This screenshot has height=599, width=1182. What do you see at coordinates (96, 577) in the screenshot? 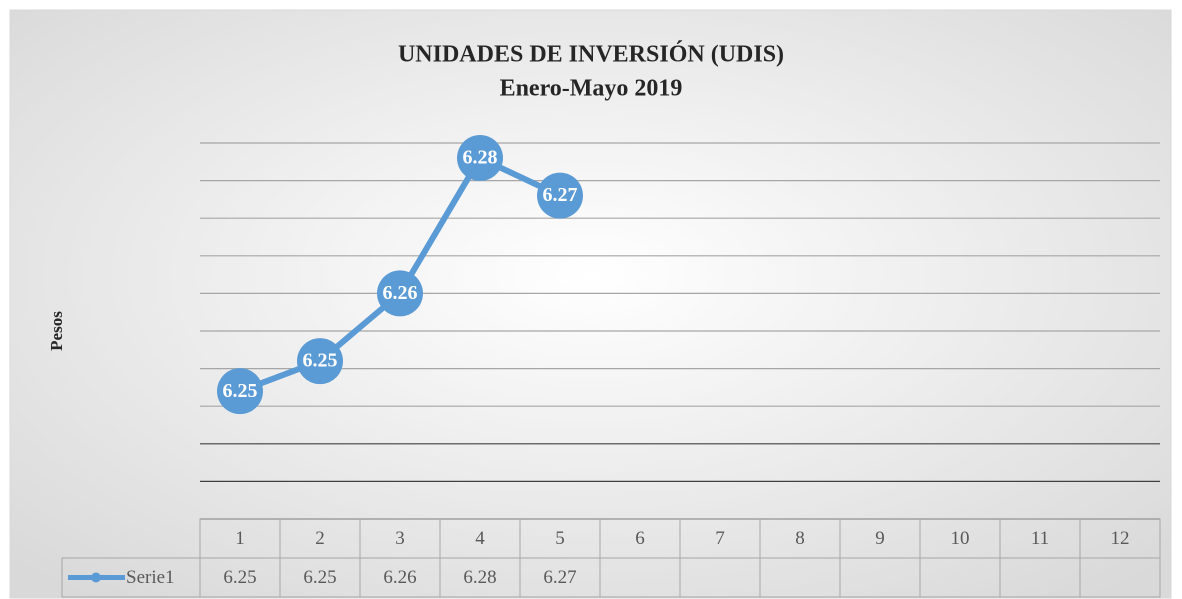
I see `legend-marker` at bounding box center [96, 577].